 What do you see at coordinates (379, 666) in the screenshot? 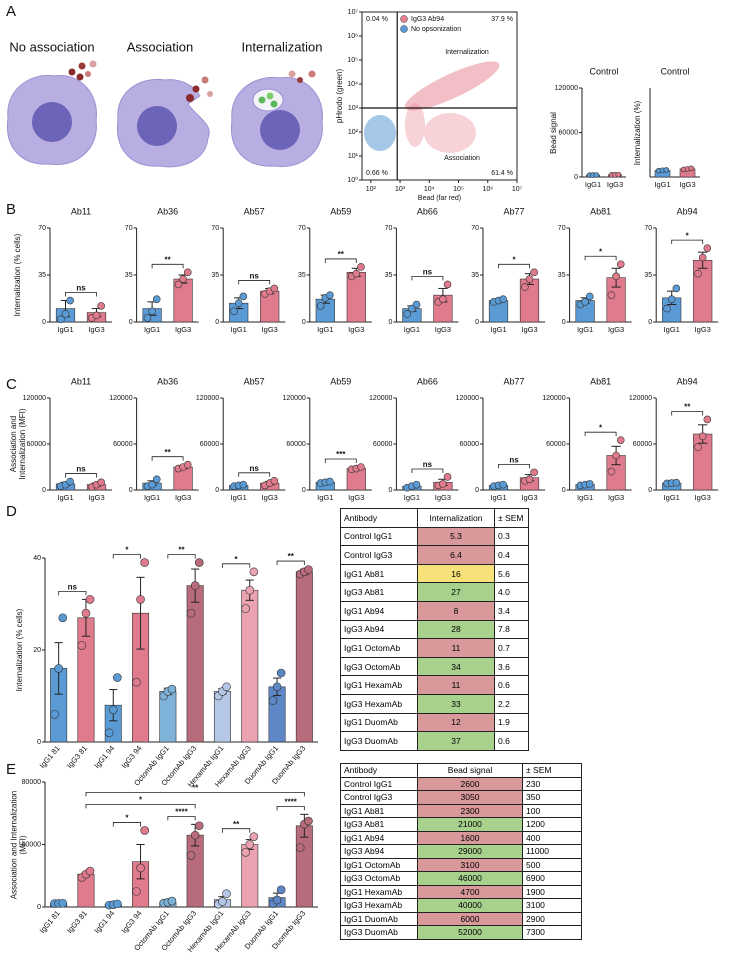
I see `table-cell: IgG3 OctomAb` at bounding box center [379, 666].